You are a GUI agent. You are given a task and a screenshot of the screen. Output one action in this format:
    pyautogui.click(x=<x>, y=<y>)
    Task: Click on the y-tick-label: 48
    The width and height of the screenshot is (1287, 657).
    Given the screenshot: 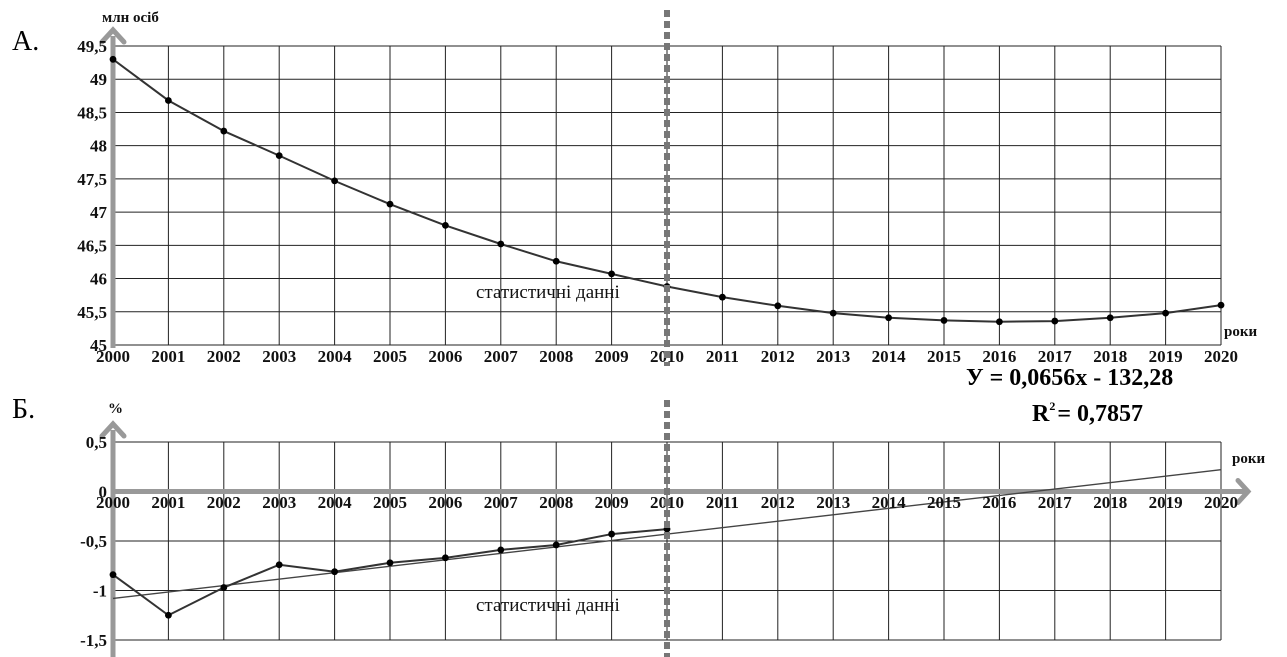 What is the action you would take?
    pyautogui.click(x=98, y=146)
    